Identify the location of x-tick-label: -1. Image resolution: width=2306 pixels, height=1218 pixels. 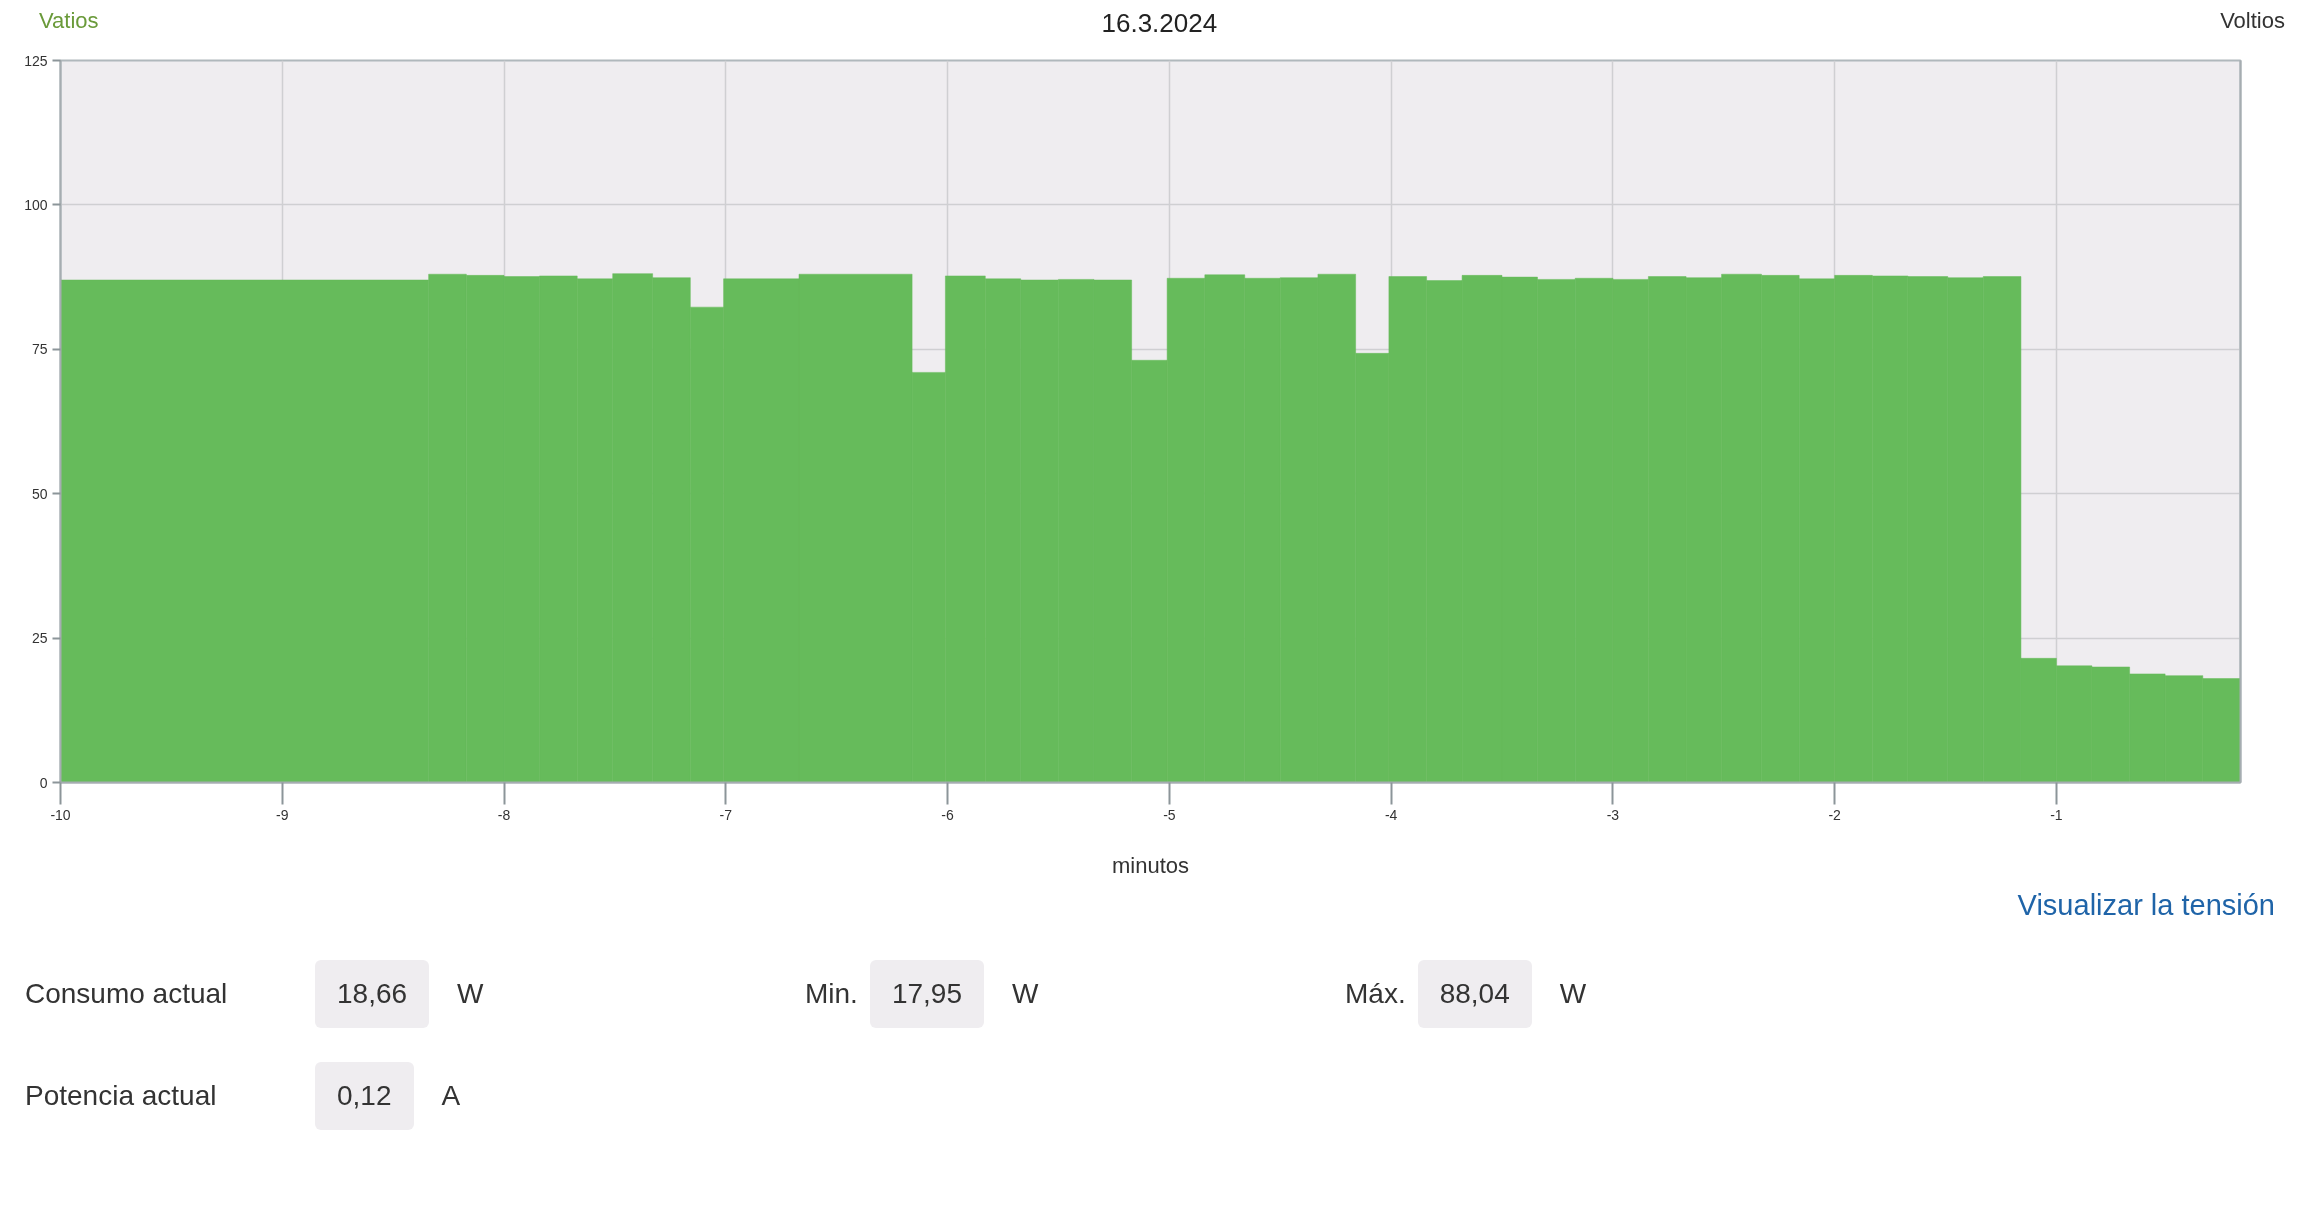
(2056, 814).